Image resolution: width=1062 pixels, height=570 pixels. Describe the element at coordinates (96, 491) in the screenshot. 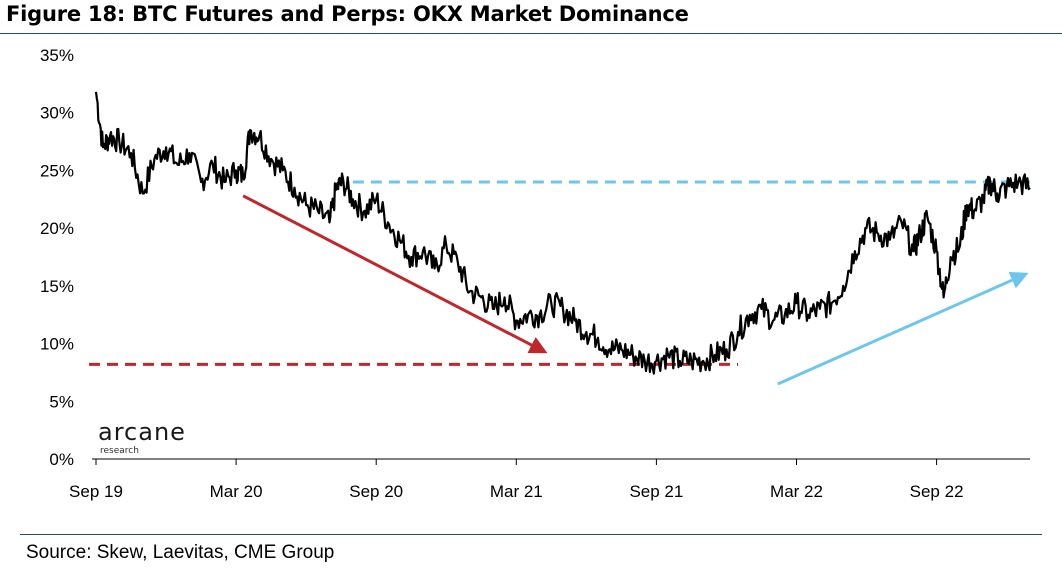

I see `x-tick-label: Sep 19` at that location.